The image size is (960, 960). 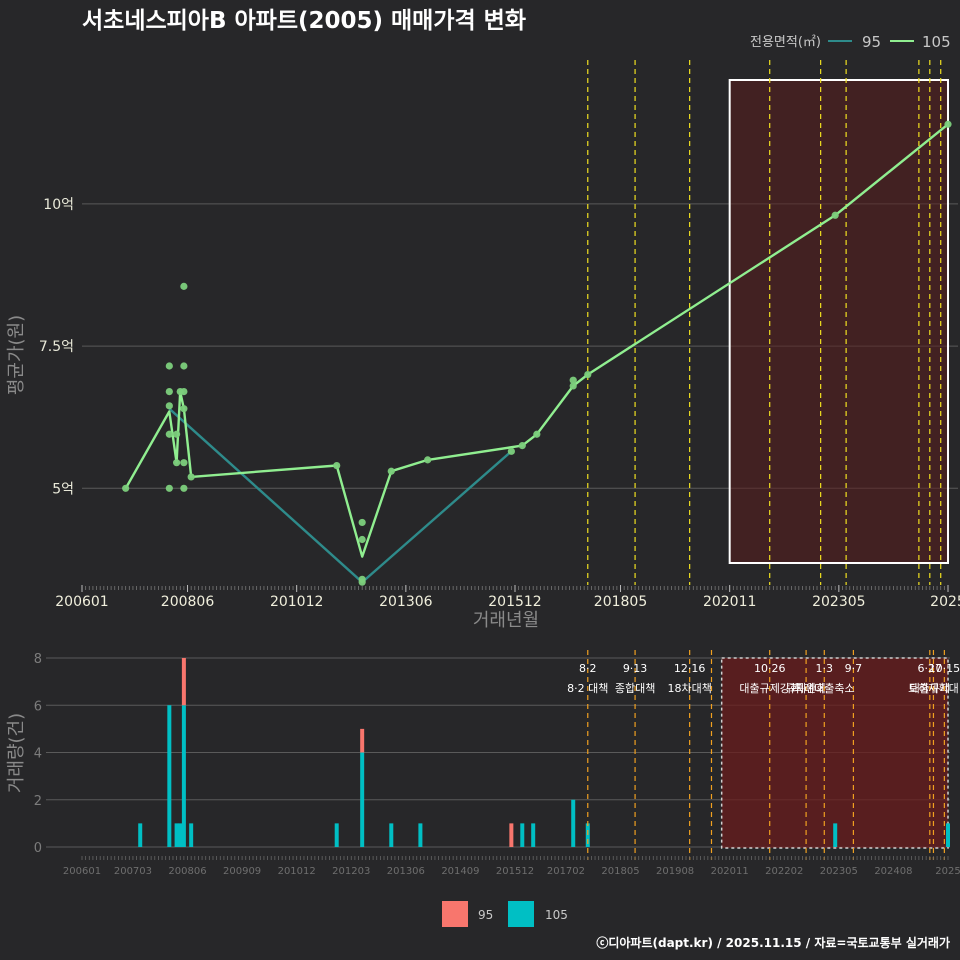 What do you see at coordinates (82, 871) in the screenshot?
I see `bottom-x-tick-0: 200601` at bounding box center [82, 871].